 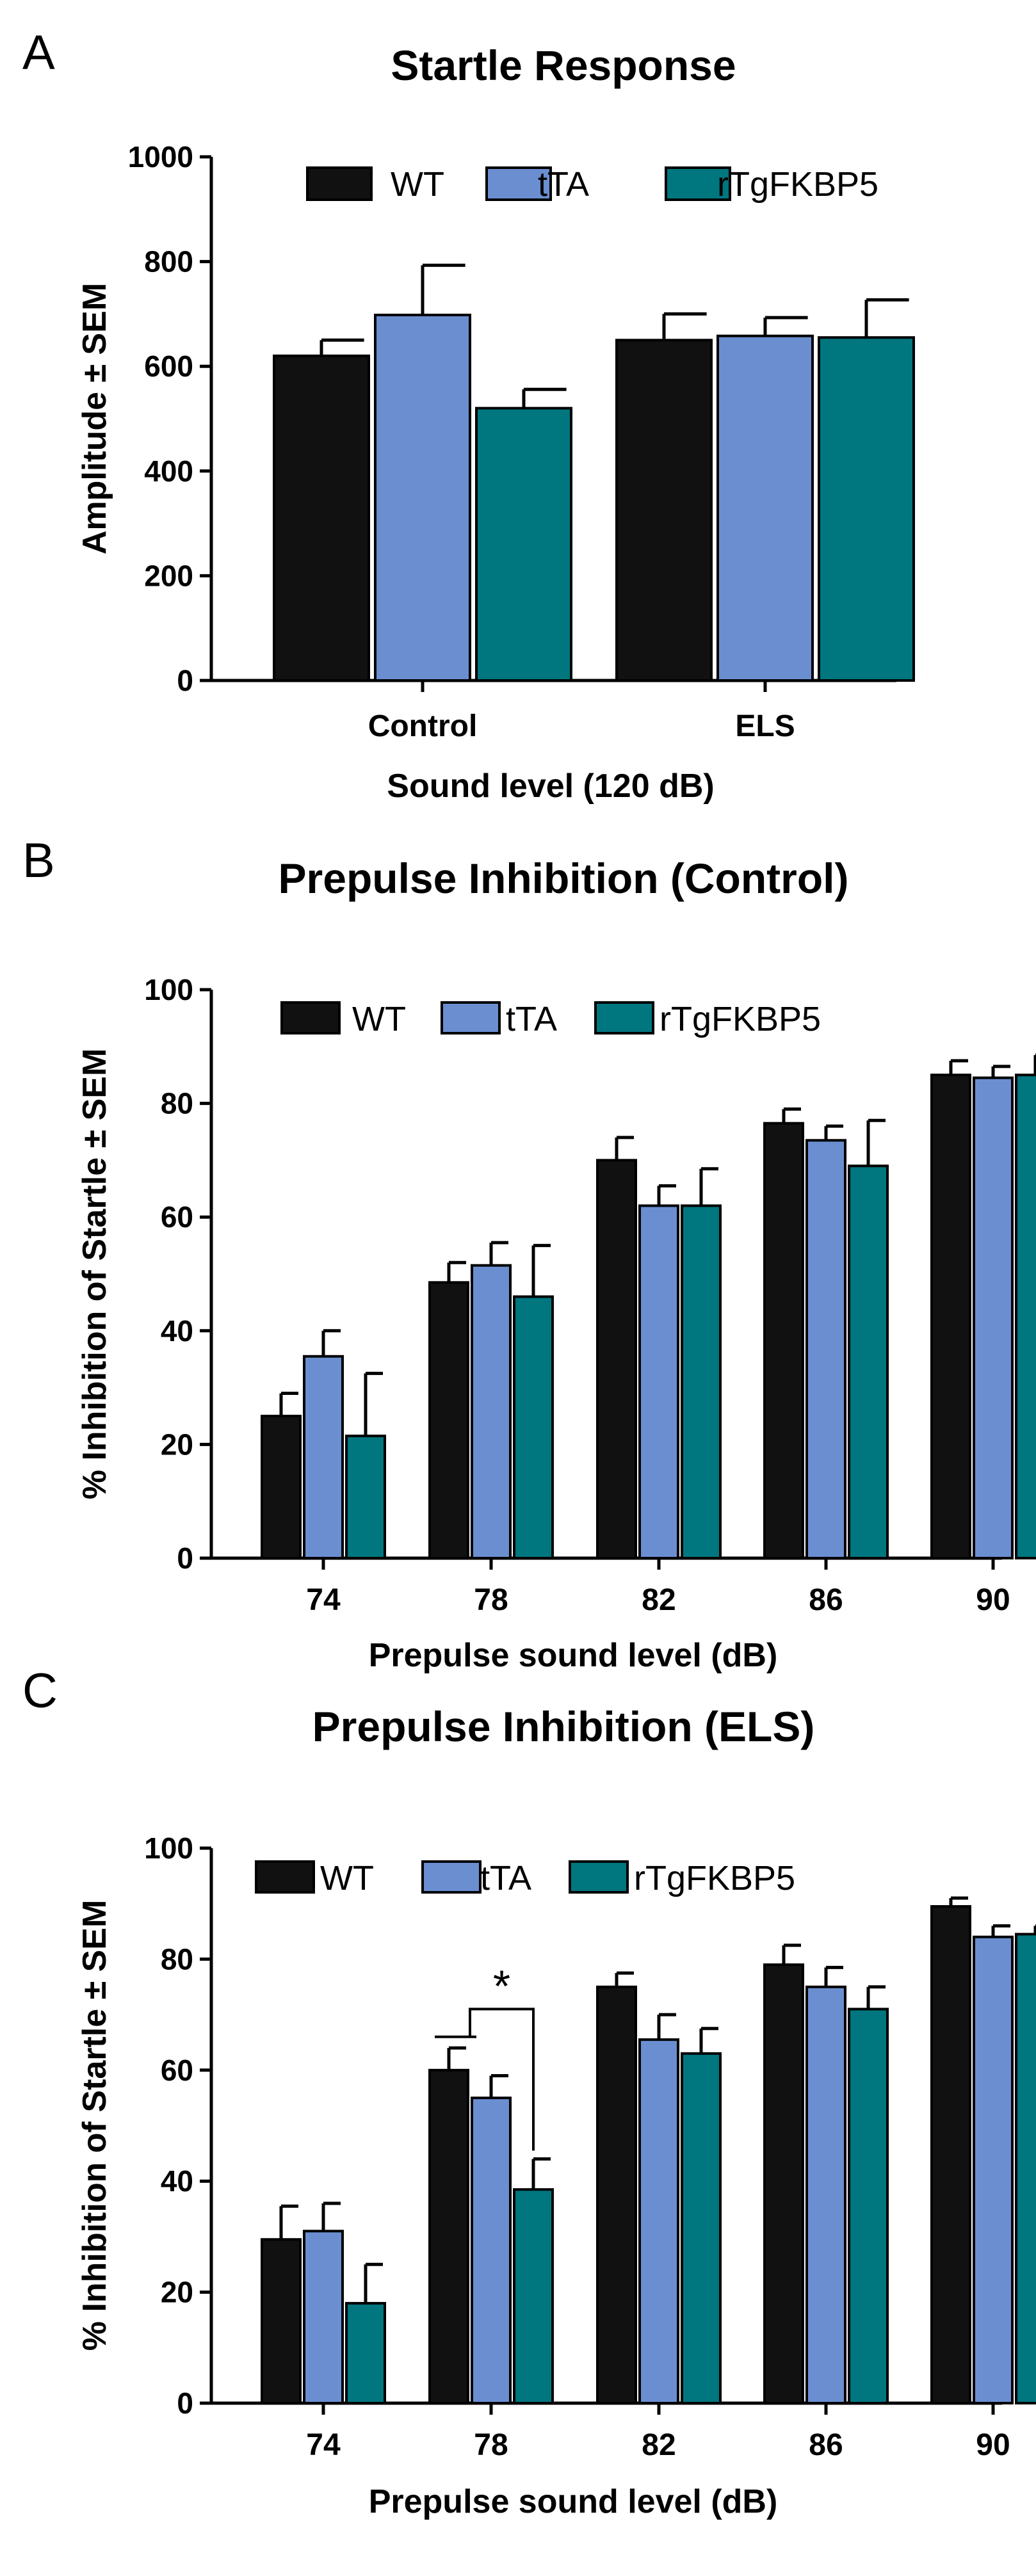 What do you see at coordinates (168, 471) in the screenshot?
I see `y-tick-label: 400` at bounding box center [168, 471].